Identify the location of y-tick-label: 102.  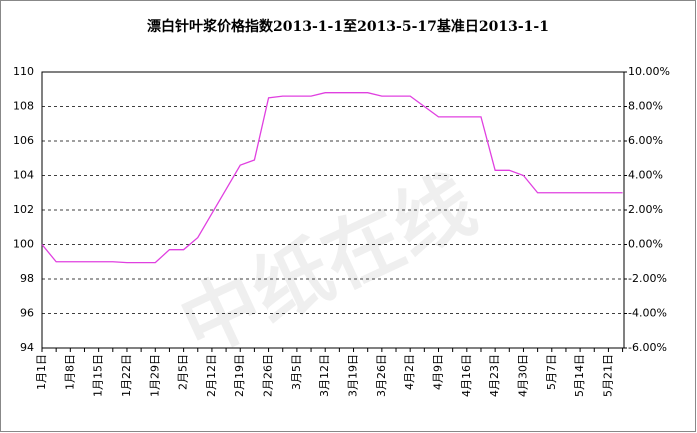
(23, 209).